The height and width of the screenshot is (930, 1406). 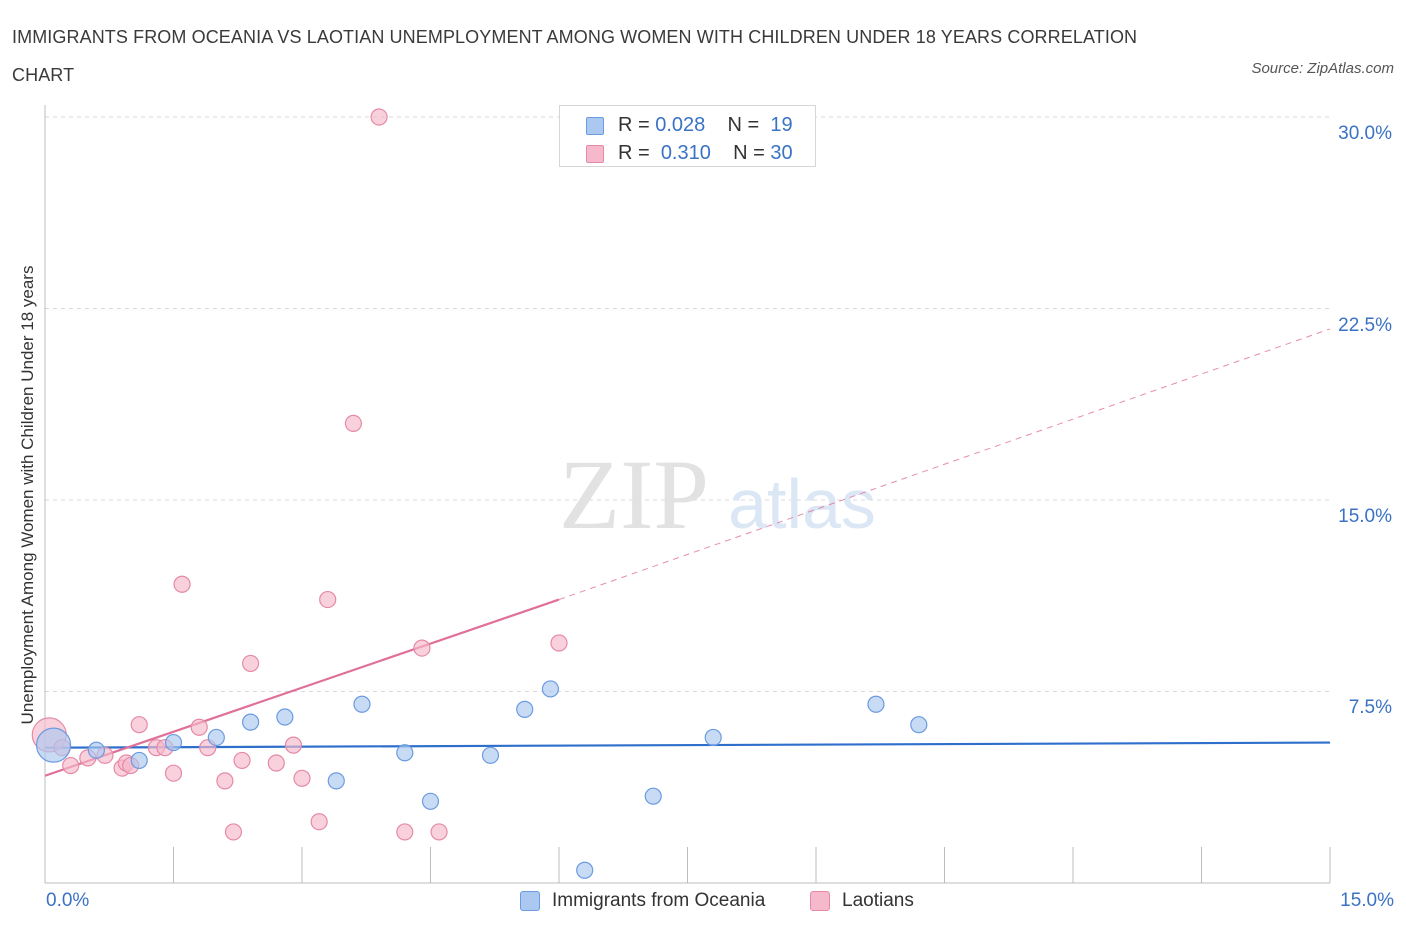 What do you see at coordinates (781, 153) in the screenshot?
I see `legend-n-value-2: 30` at bounding box center [781, 153].